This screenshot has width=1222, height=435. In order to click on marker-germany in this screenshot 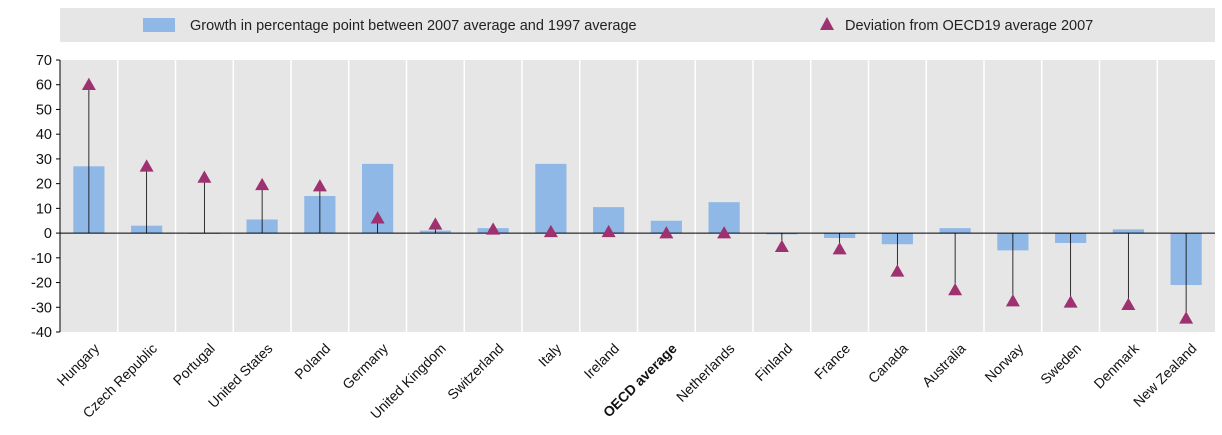, I will do `click(377, 217)`.